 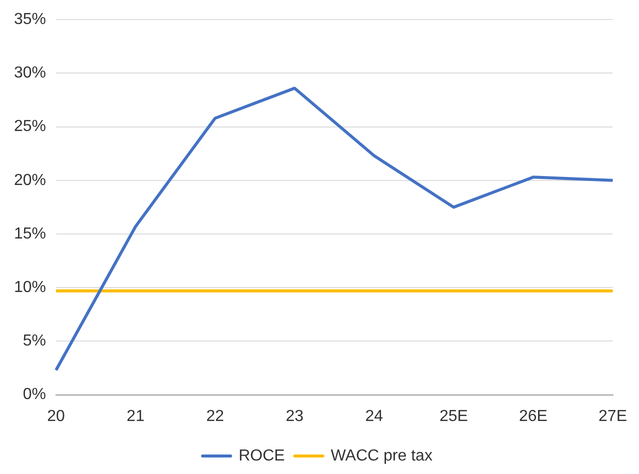 What do you see at coordinates (30, 180) in the screenshot?
I see `y-tick-label: 20%` at bounding box center [30, 180].